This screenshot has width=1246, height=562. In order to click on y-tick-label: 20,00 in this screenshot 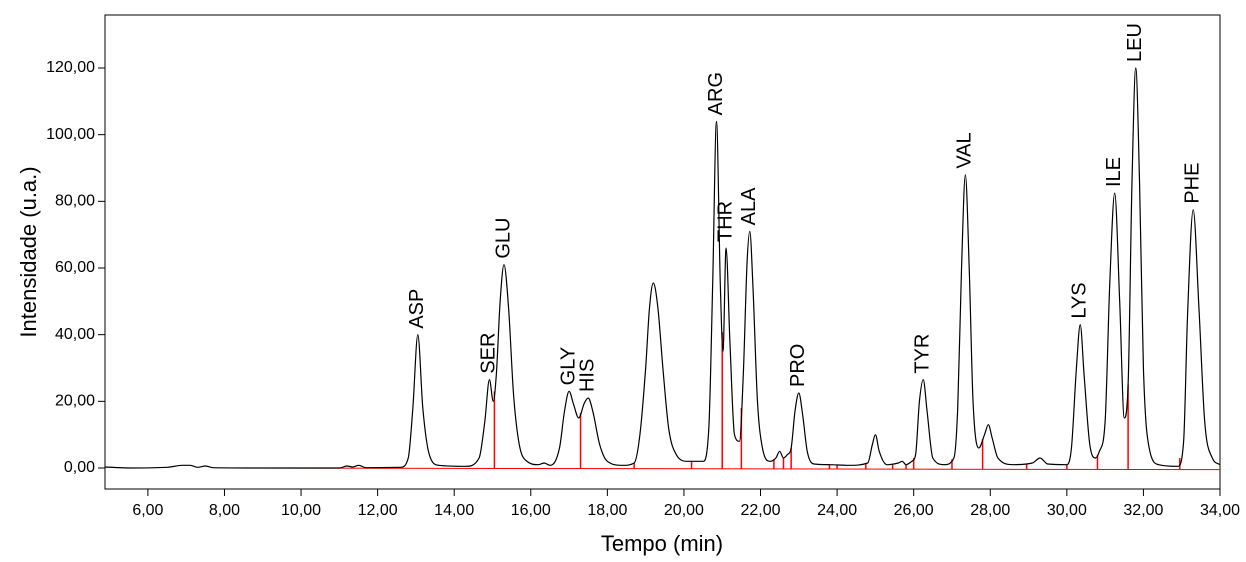, I will do `click(75, 401)`.